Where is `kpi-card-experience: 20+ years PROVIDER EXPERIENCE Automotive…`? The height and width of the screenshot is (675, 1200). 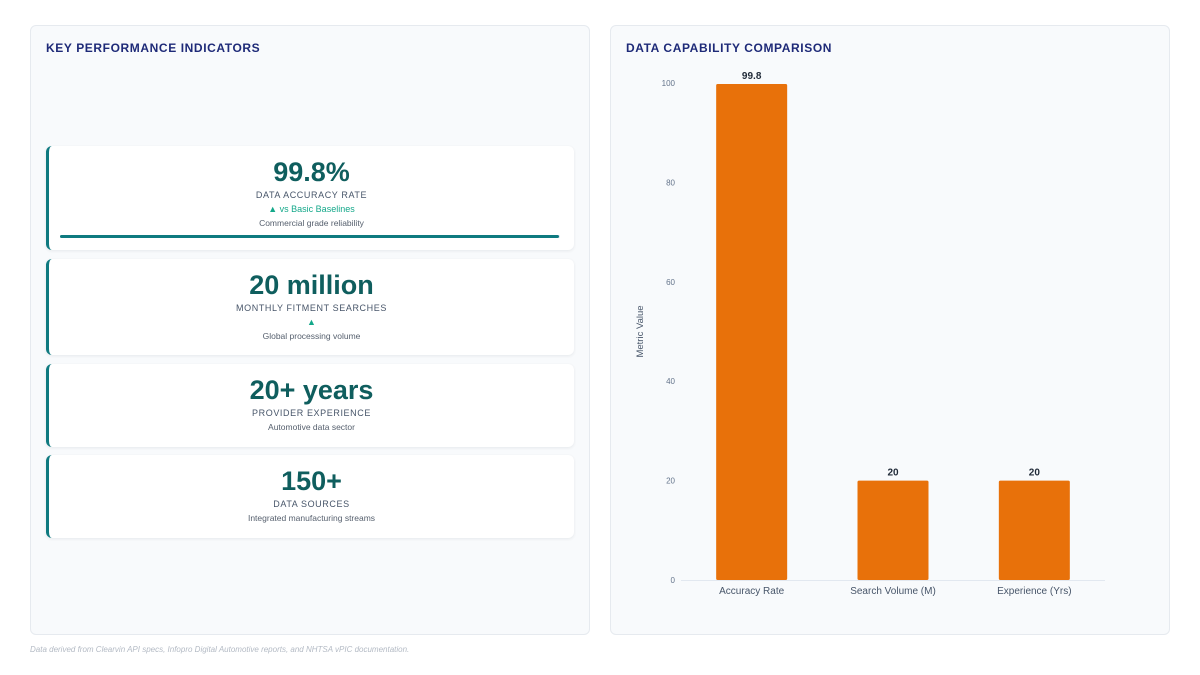 kpi-card-experience: 20+ years PROVIDER EXPERIENCE Automotive… is located at coordinates (310, 405).